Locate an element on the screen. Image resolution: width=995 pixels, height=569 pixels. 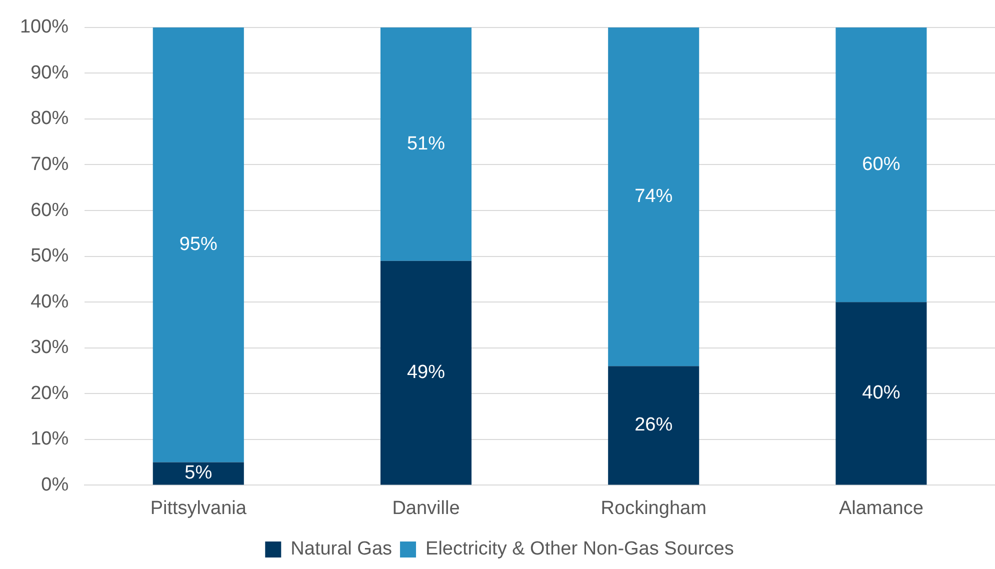
data-label: 51% is located at coordinates (426, 143).